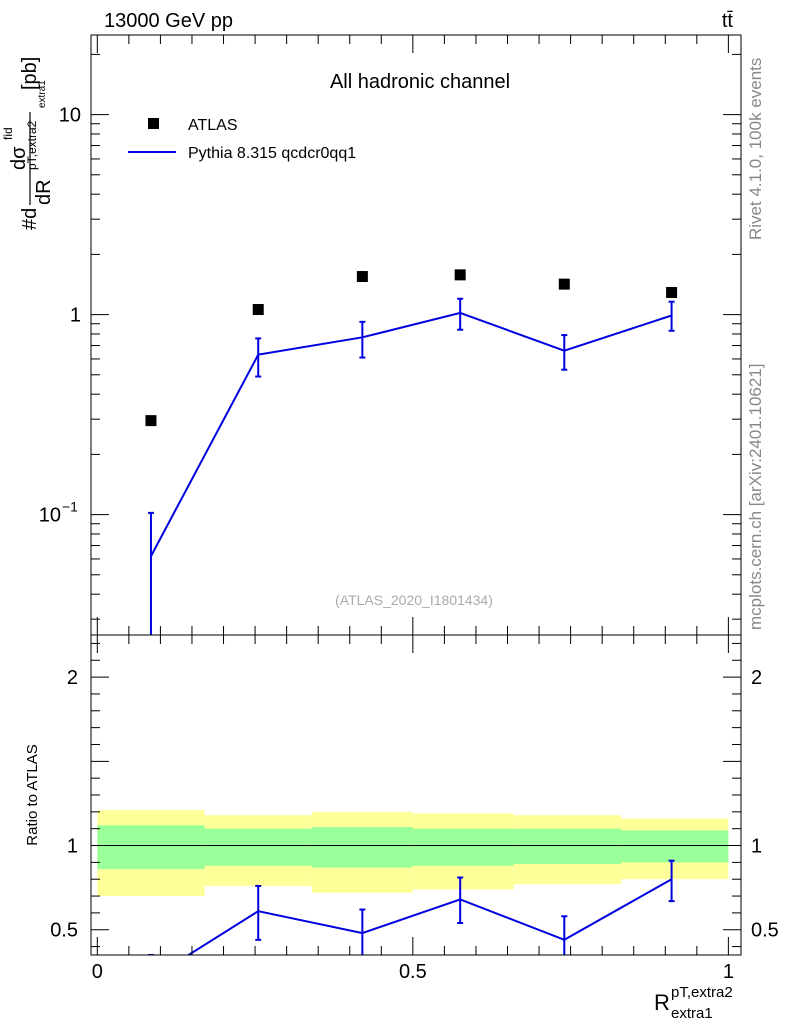 This screenshot has width=786, height=1029. What do you see at coordinates (30, 73) in the screenshot?
I see `y-label-unit: [pb]` at bounding box center [30, 73].